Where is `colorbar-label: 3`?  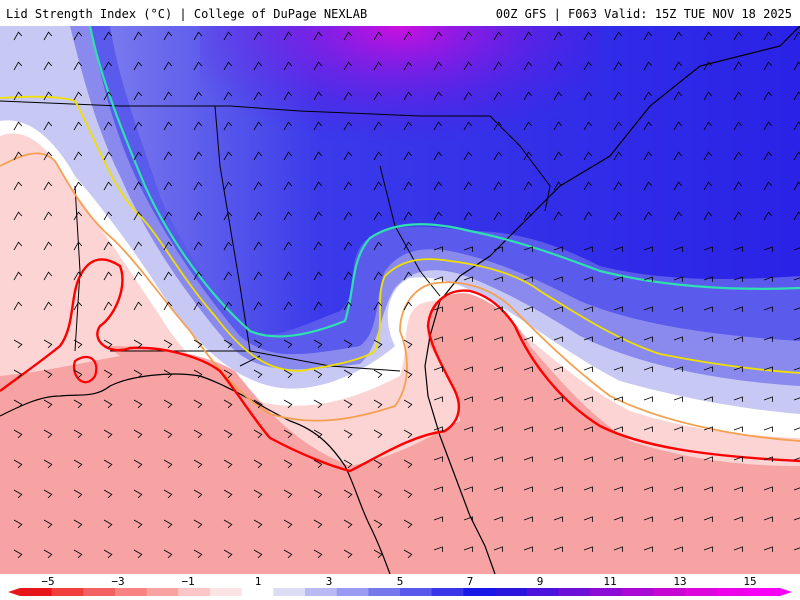
colorbar-label: 3 is located at coordinates (329, 581).